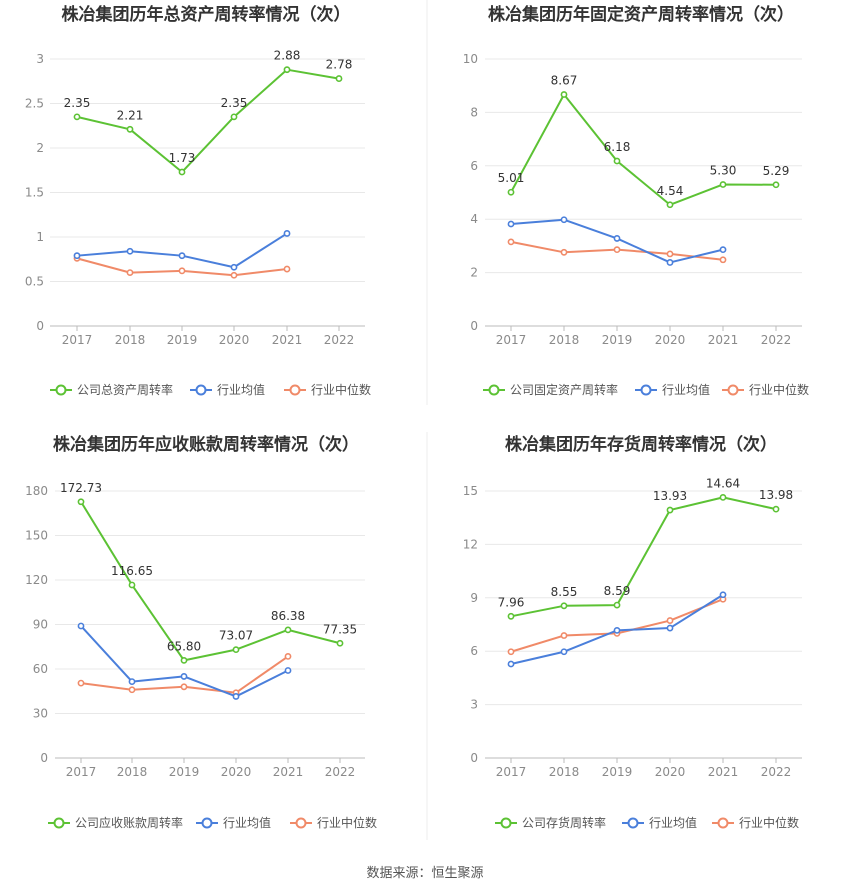 The height and width of the screenshot is (891, 850). What do you see at coordinates (723, 483) in the screenshot?
I see `data-label: 14.64` at bounding box center [723, 483].